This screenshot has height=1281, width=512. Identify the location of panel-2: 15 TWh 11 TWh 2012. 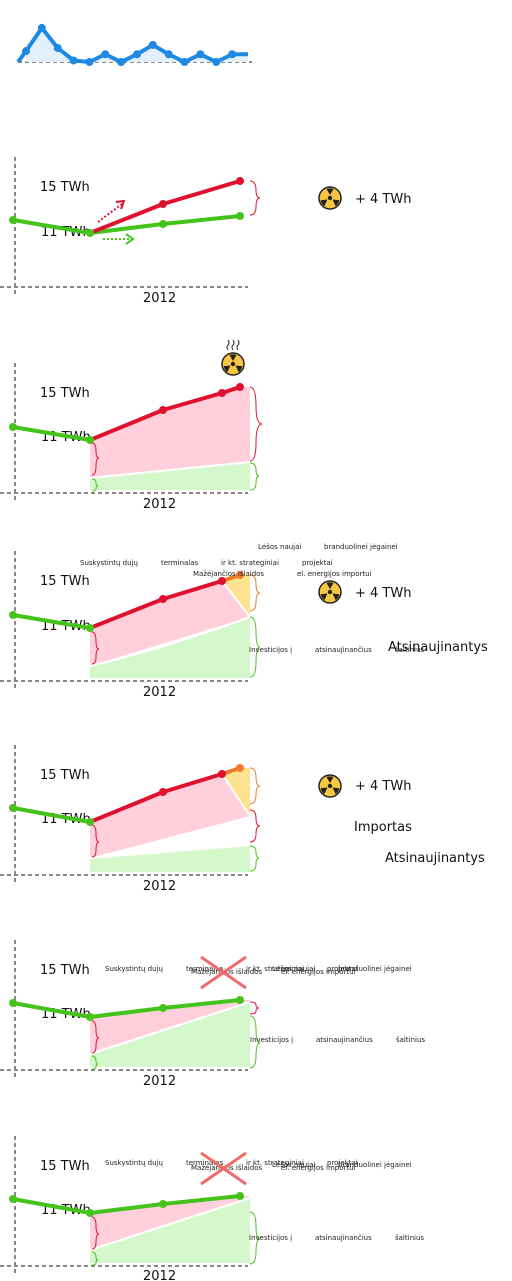
(131, 425).